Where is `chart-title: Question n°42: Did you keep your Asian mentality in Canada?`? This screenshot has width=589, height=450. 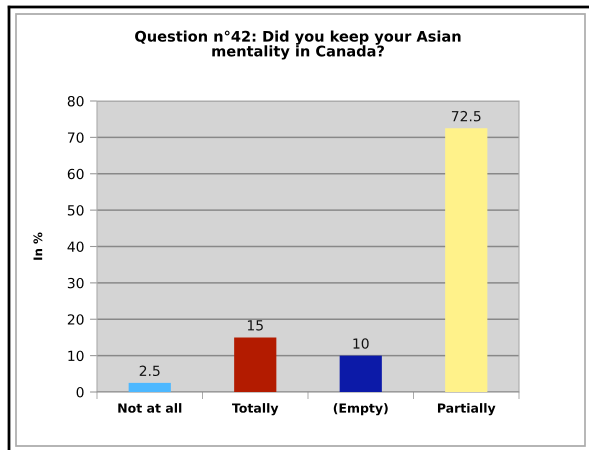
chart-title: Question n°42: Did you keep your Asian mentality in Canada? is located at coordinates (297, 45).